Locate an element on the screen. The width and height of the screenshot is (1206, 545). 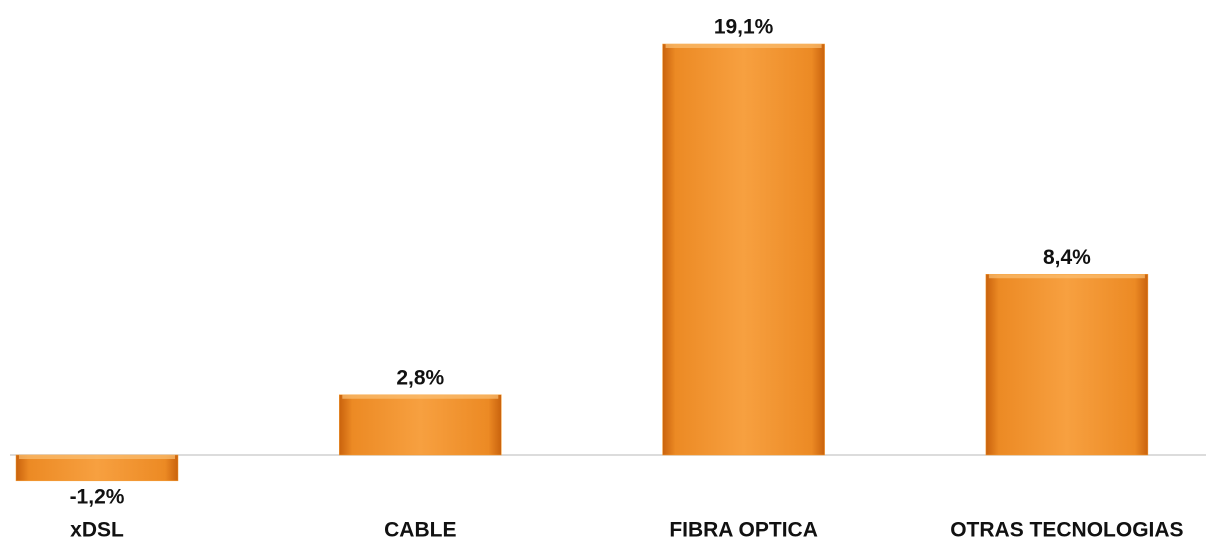
value-label: 8,4% is located at coordinates (1067, 257).